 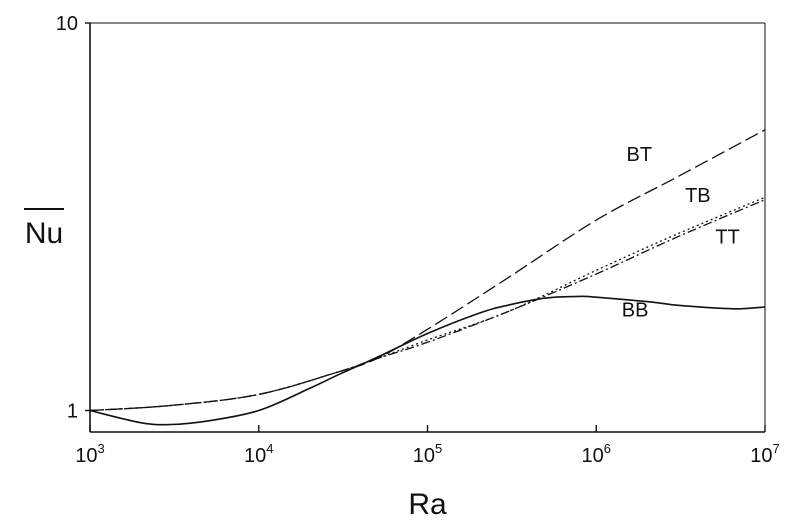 I want to click on x-axis-ticks: 10³ 10⁴ 10⁵ 10⁶ 10⁷, so click(x=427, y=446).